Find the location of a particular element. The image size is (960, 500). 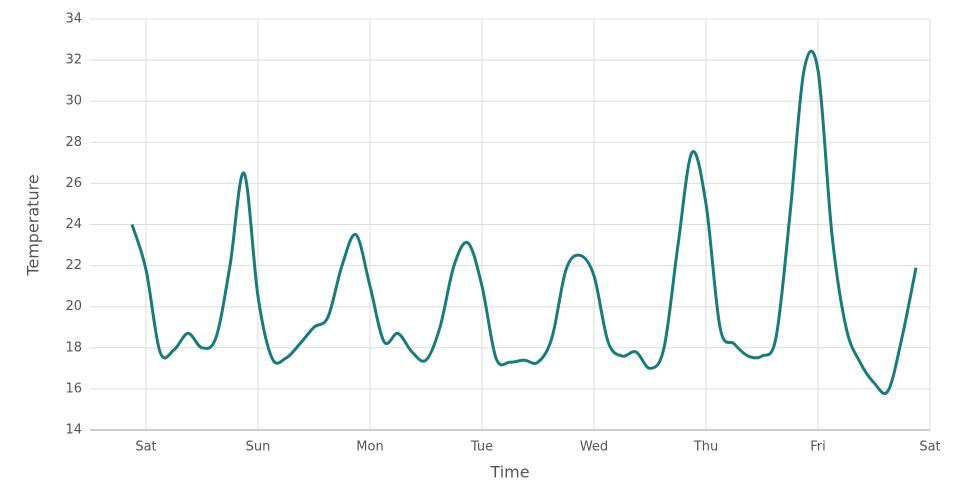

y-tick-label: 18 is located at coordinates (73, 347).